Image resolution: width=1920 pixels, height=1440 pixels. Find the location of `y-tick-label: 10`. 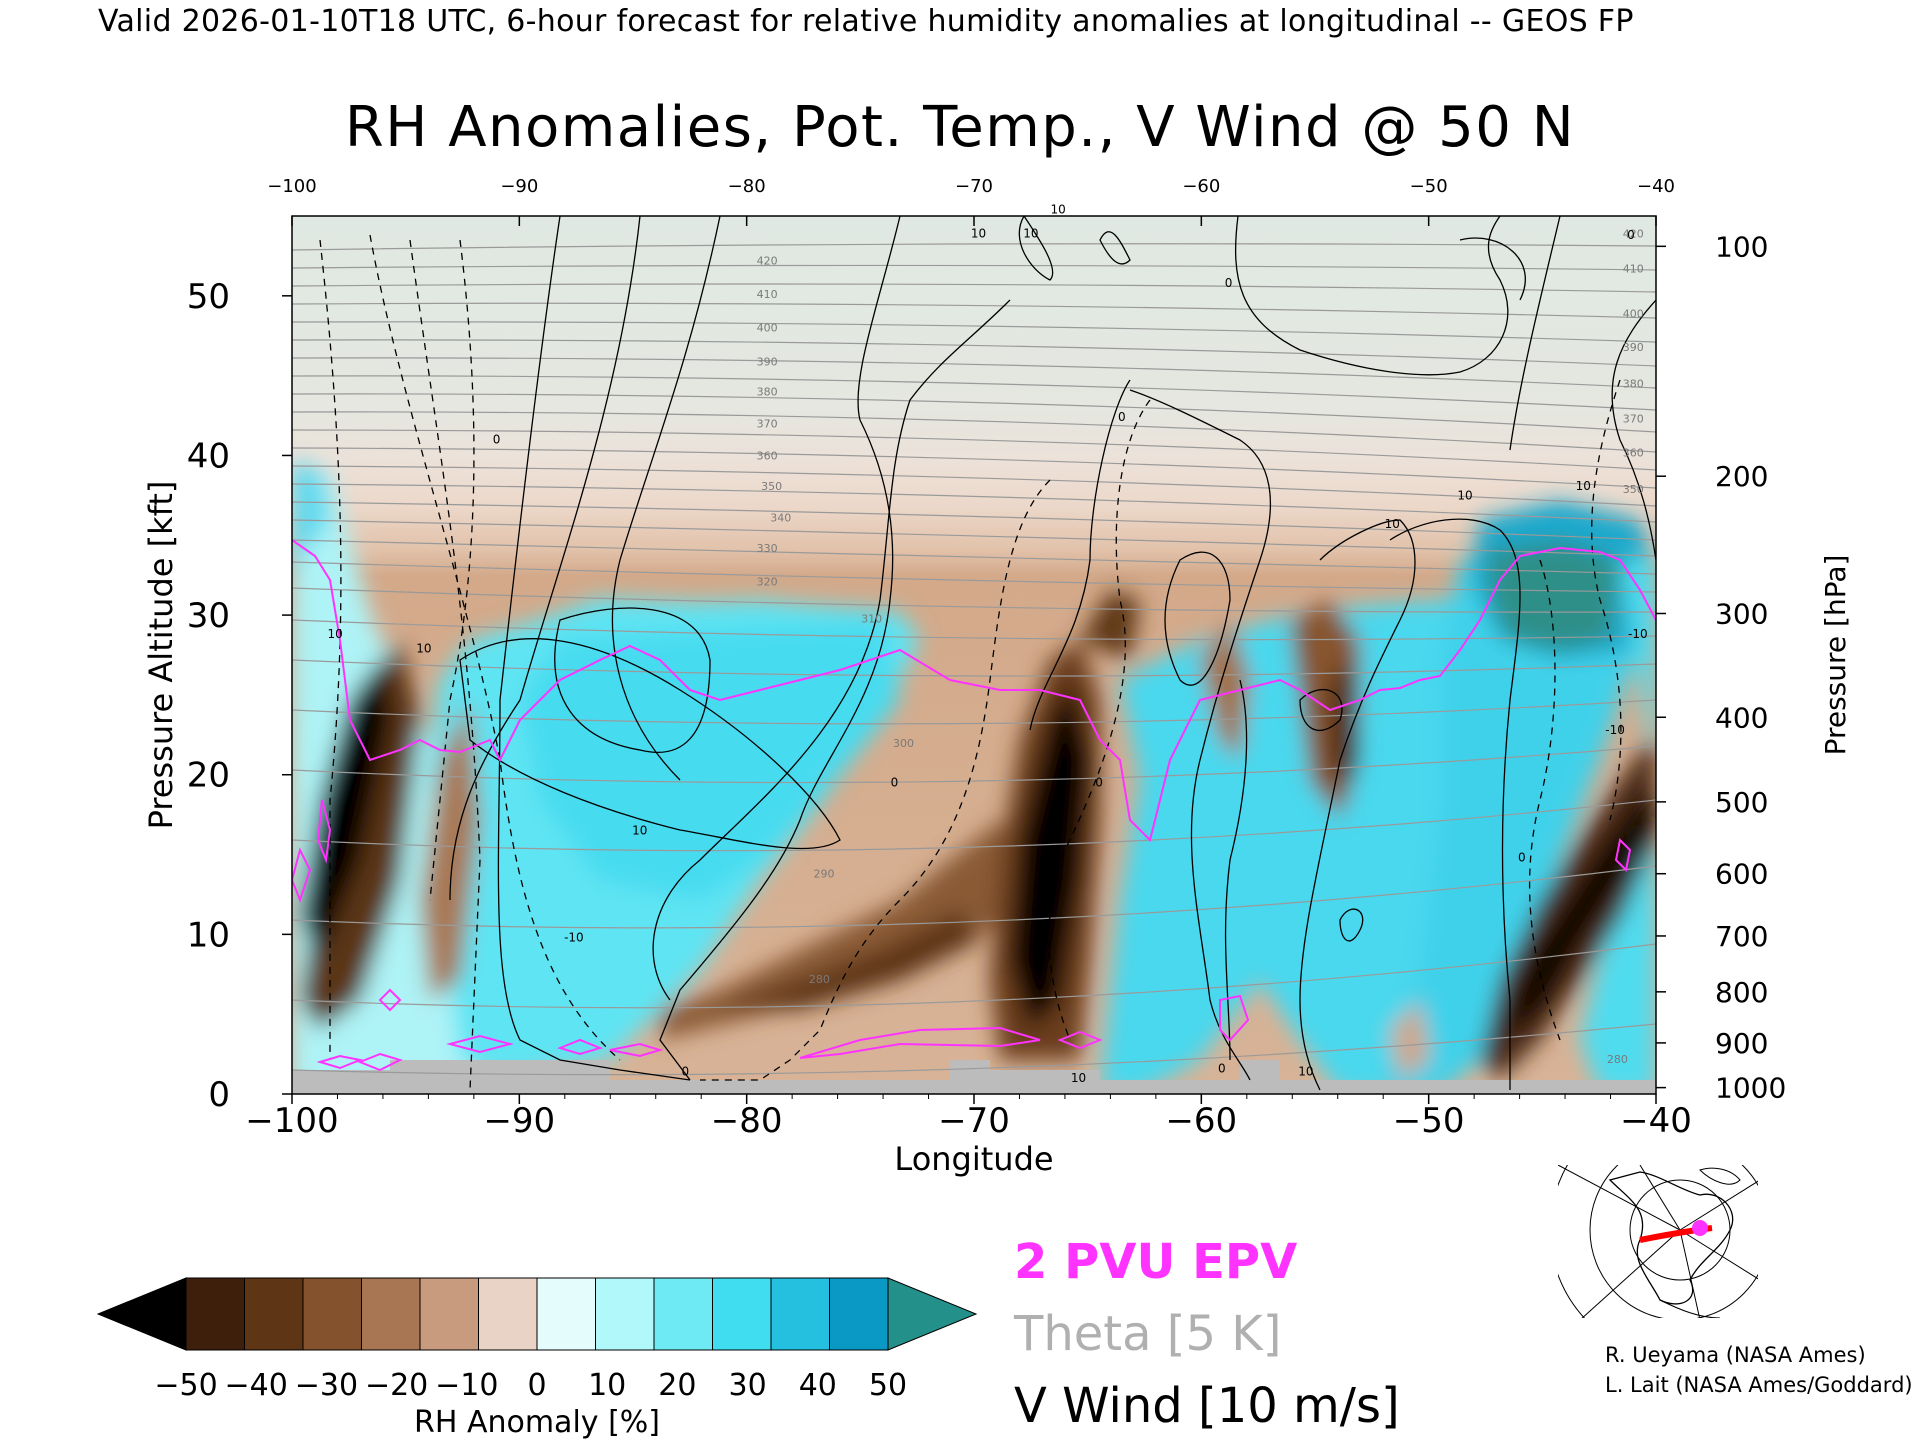

y-tick-label: 10 is located at coordinates (208, 935).